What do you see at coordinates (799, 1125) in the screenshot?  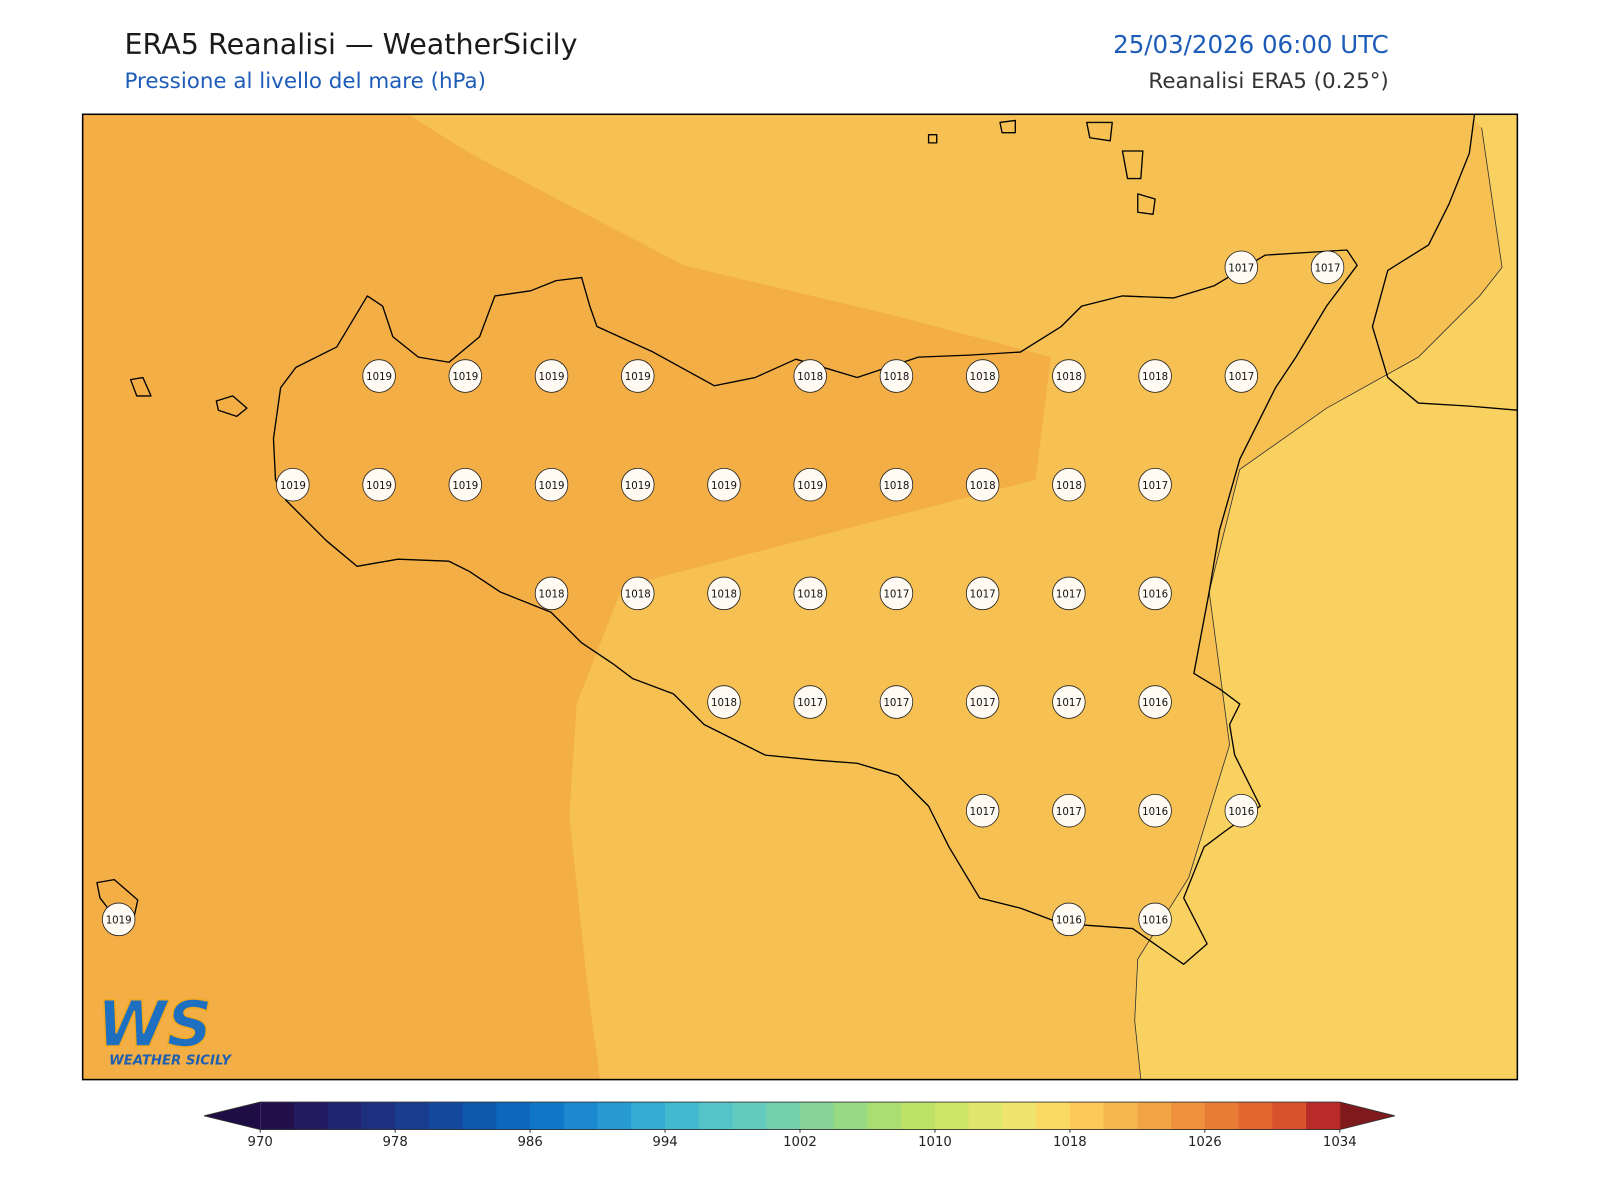 I see `colorbar: 970 978 986 994 1002 1010 1018 1026 1034` at bounding box center [799, 1125].